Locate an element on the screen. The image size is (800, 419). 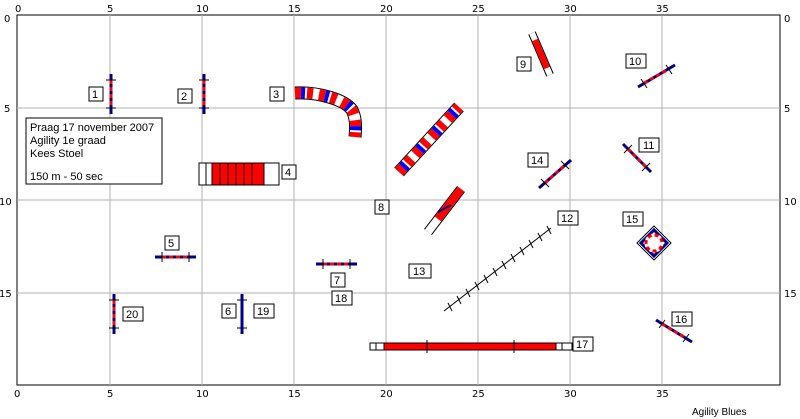
right-axis: 0 5 10 15 is located at coordinates (790, 157).